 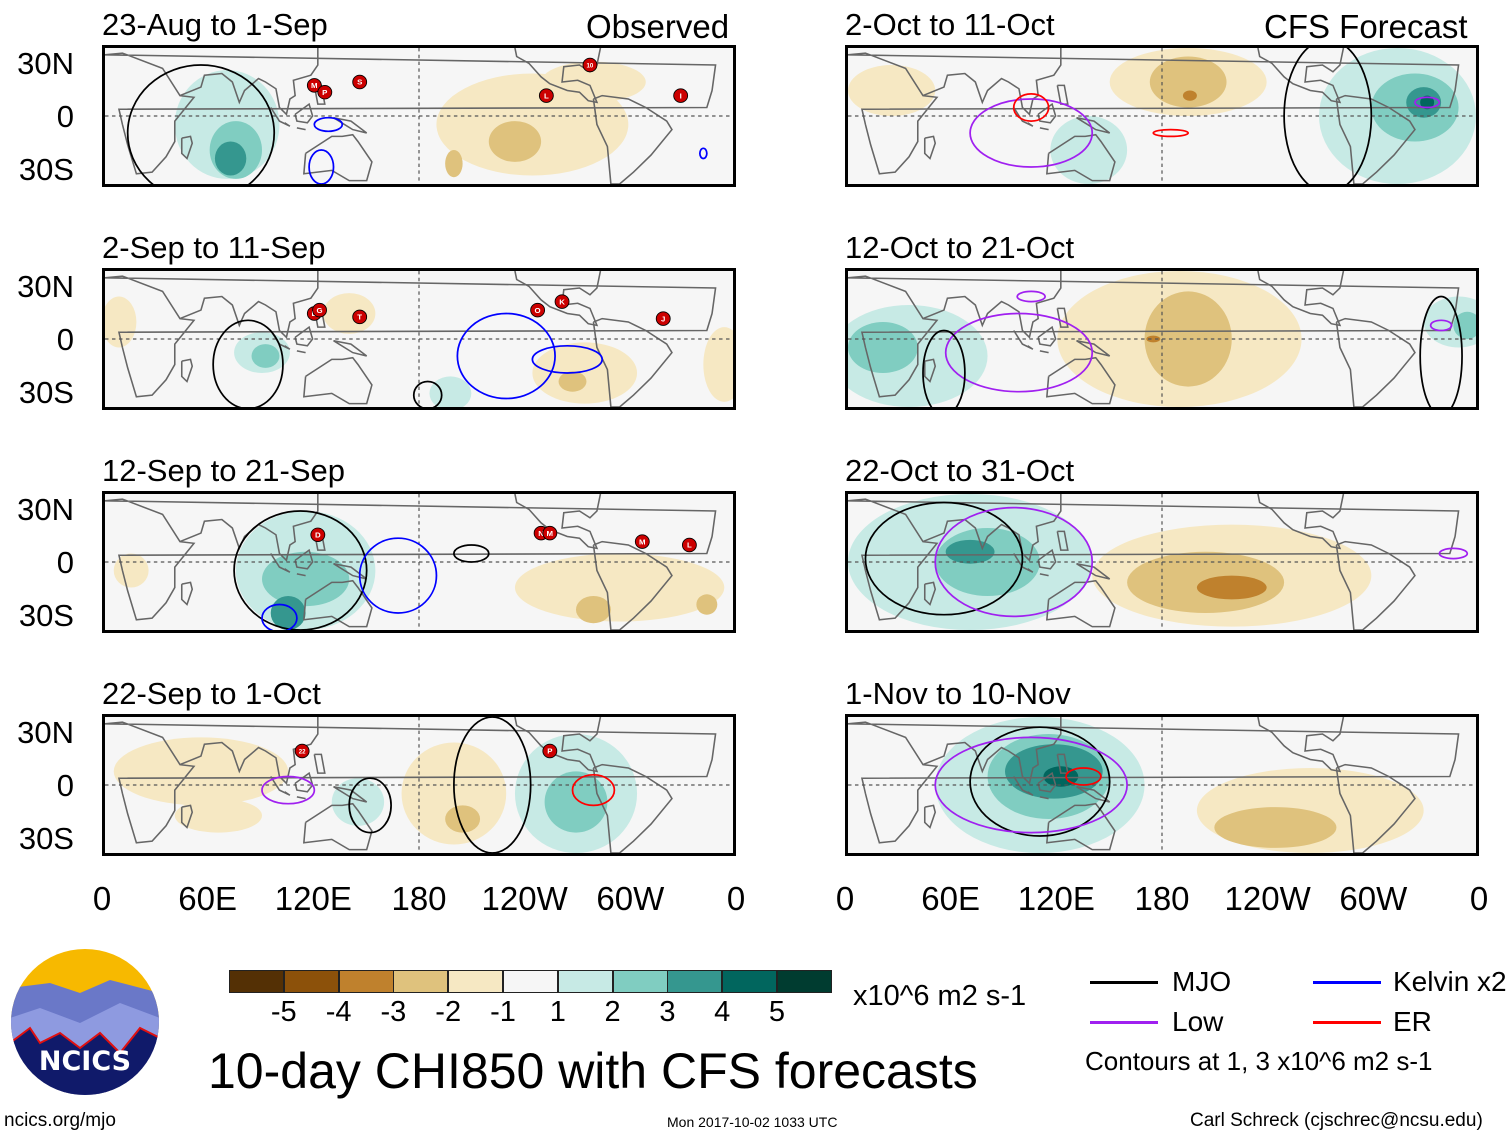 What do you see at coordinates (642, 541) in the screenshot?
I see `tropical-cyclone-marker: M` at bounding box center [642, 541].